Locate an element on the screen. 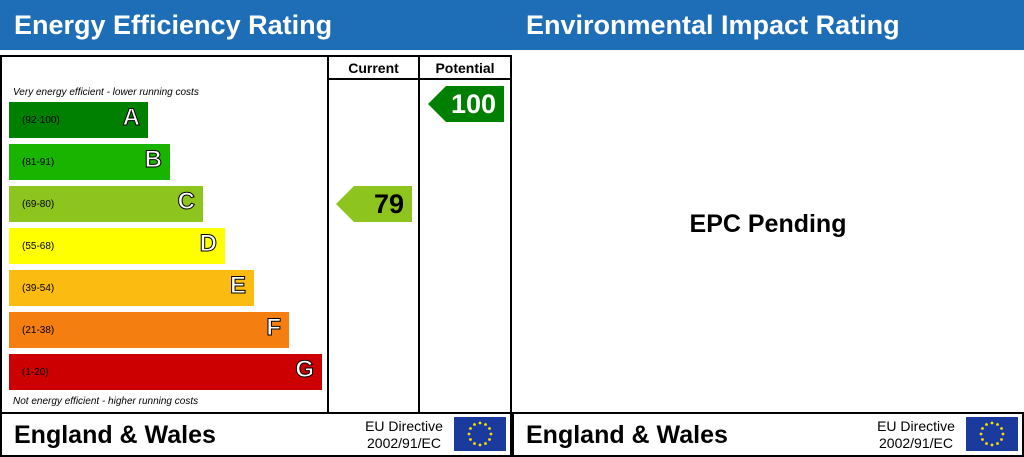 Image resolution: width=1024 pixels, height=457 pixels. footer-directive-right: EU Directive 2002/91/EC is located at coordinates (916, 435).